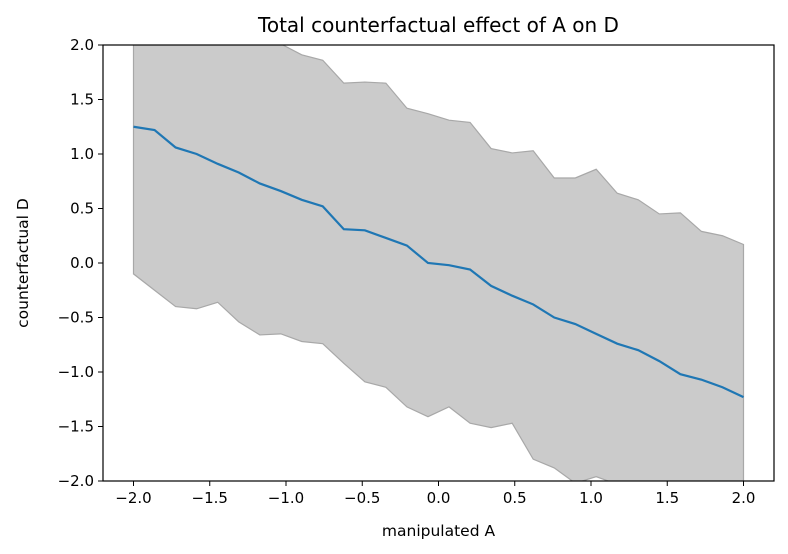  What do you see at coordinates (439, 531) in the screenshot?
I see `x-axis-label: manipulated A` at bounding box center [439, 531].